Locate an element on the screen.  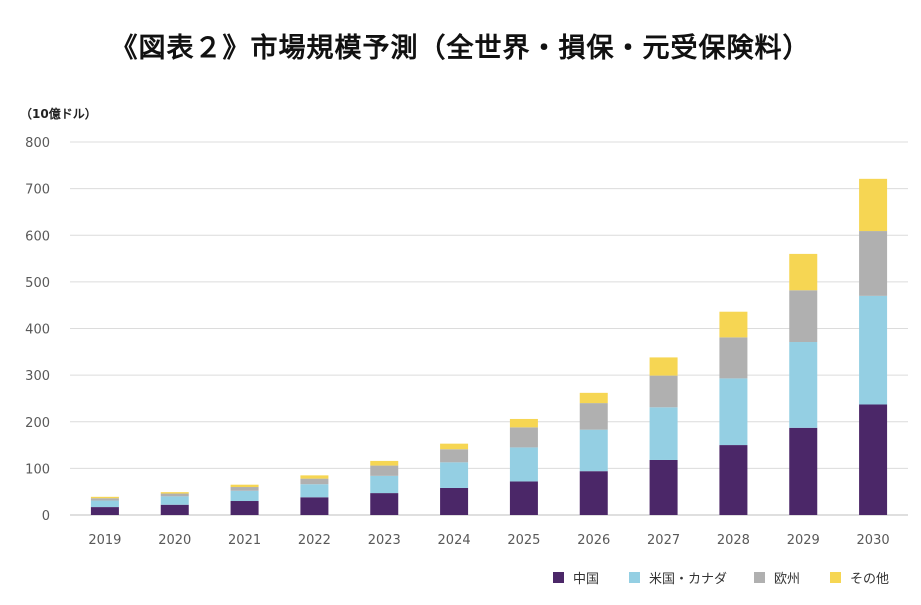
y-tick-label: 700 is located at coordinates (37, 190).